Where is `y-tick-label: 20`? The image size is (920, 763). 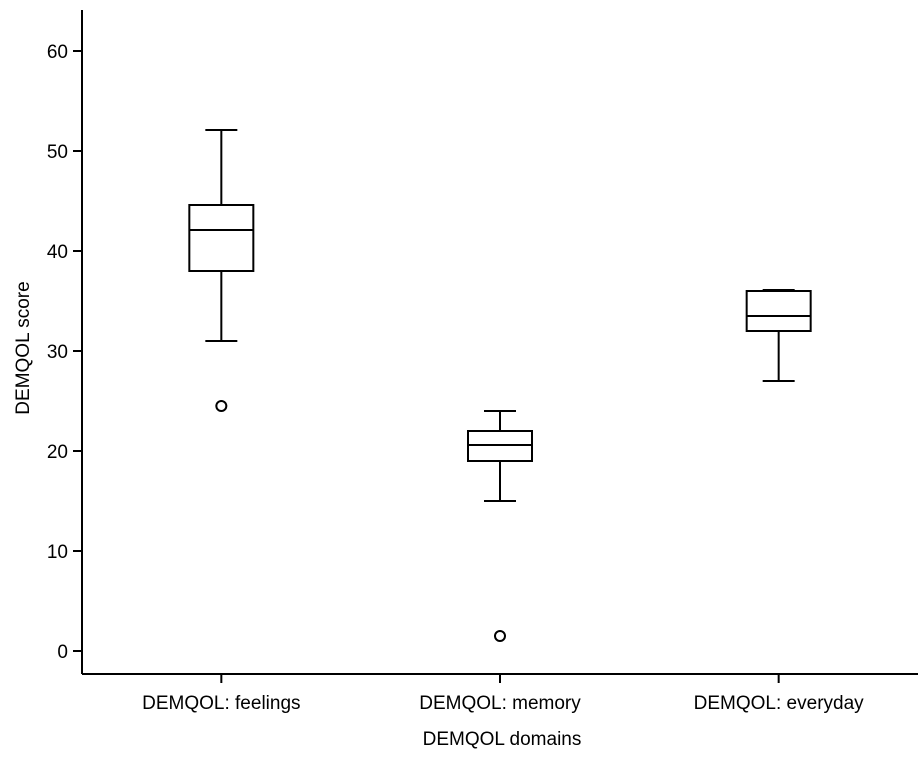
y-tick-label: 20 is located at coordinates (57, 452).